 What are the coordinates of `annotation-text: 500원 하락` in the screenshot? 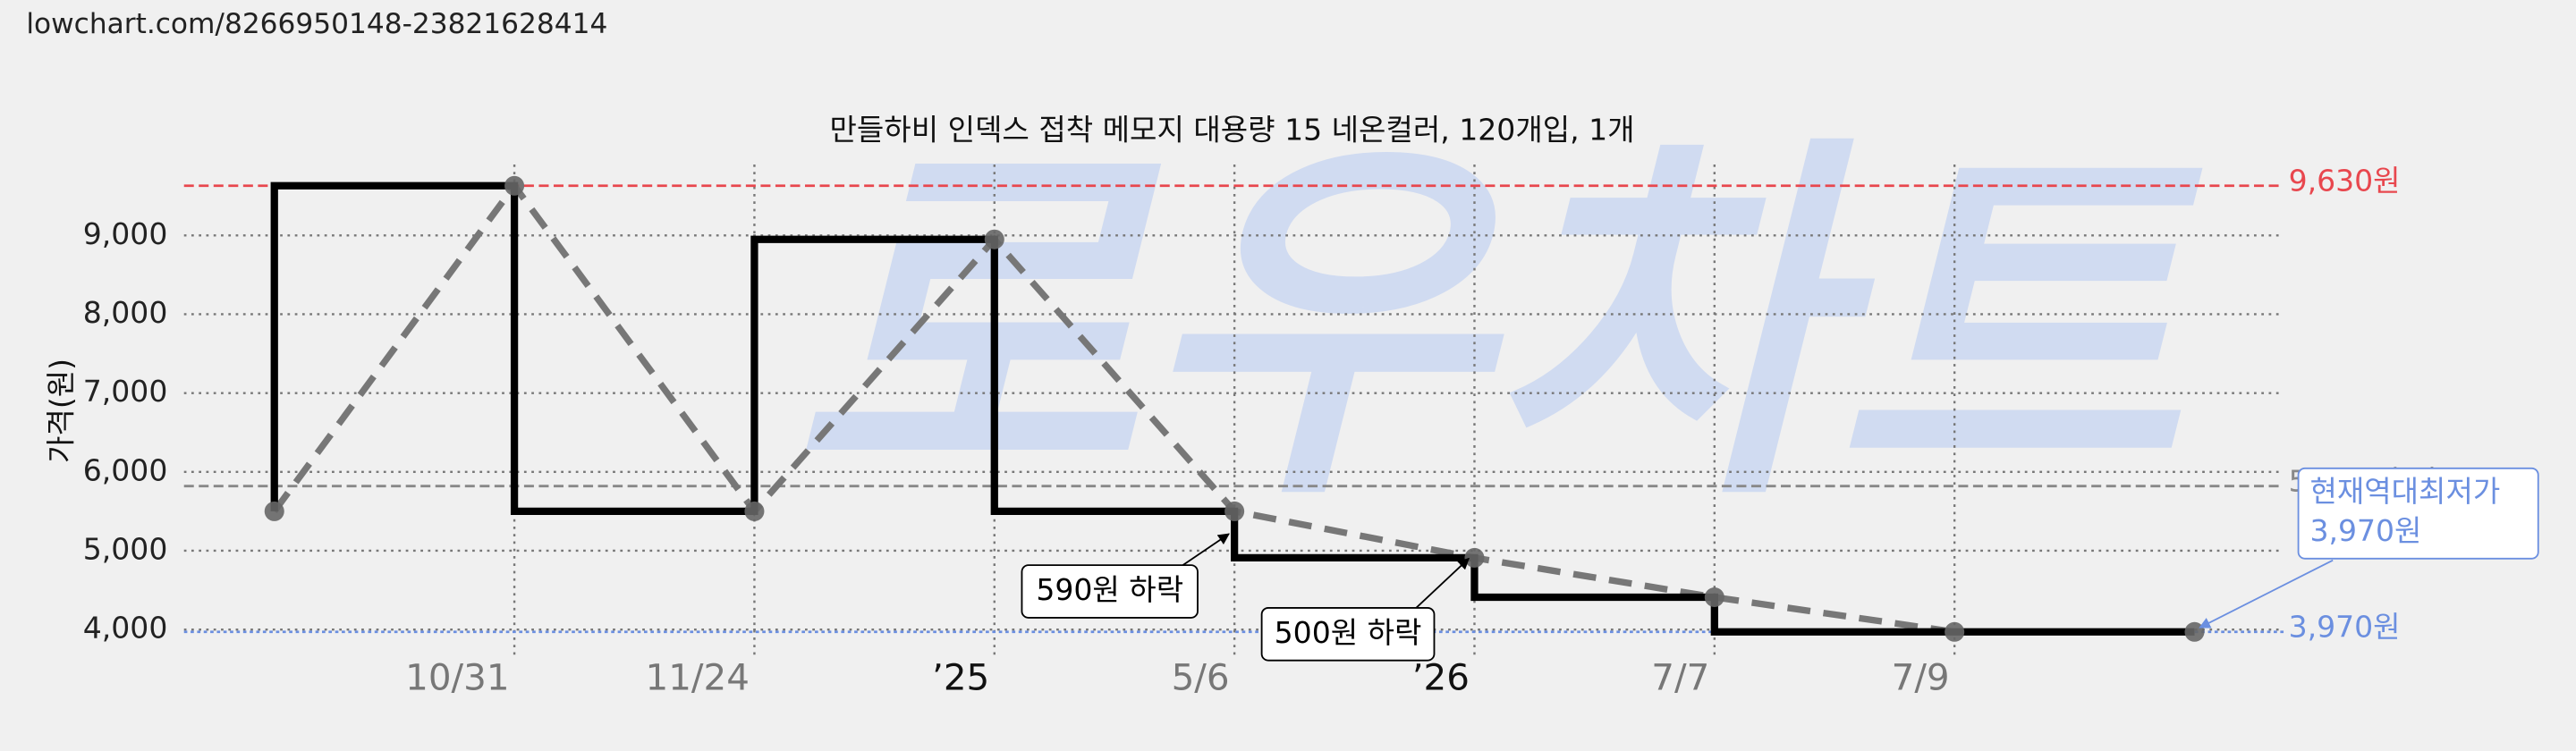 It's located at (1348, 632).